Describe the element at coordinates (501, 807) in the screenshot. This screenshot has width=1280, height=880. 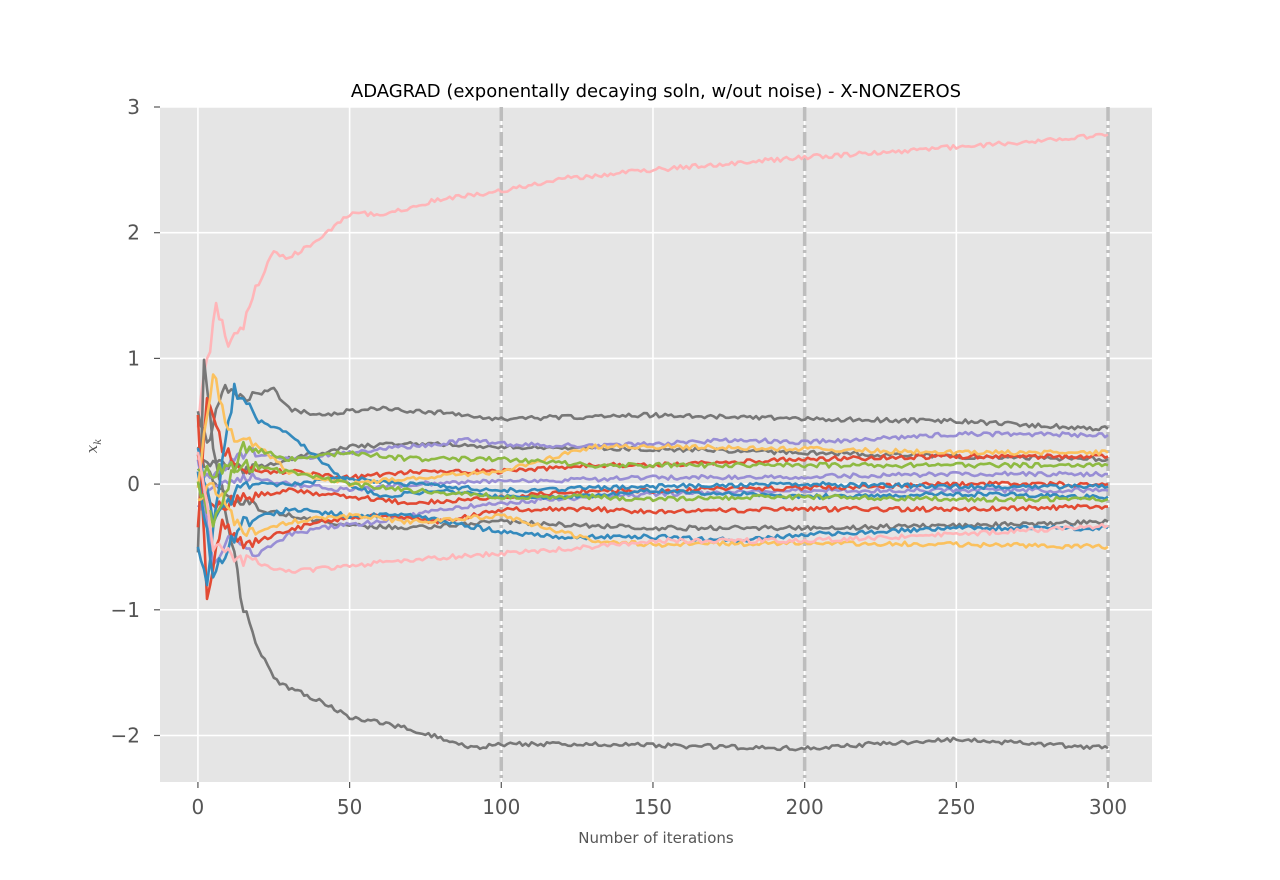
I see `x-tick-label: 100` at that location.